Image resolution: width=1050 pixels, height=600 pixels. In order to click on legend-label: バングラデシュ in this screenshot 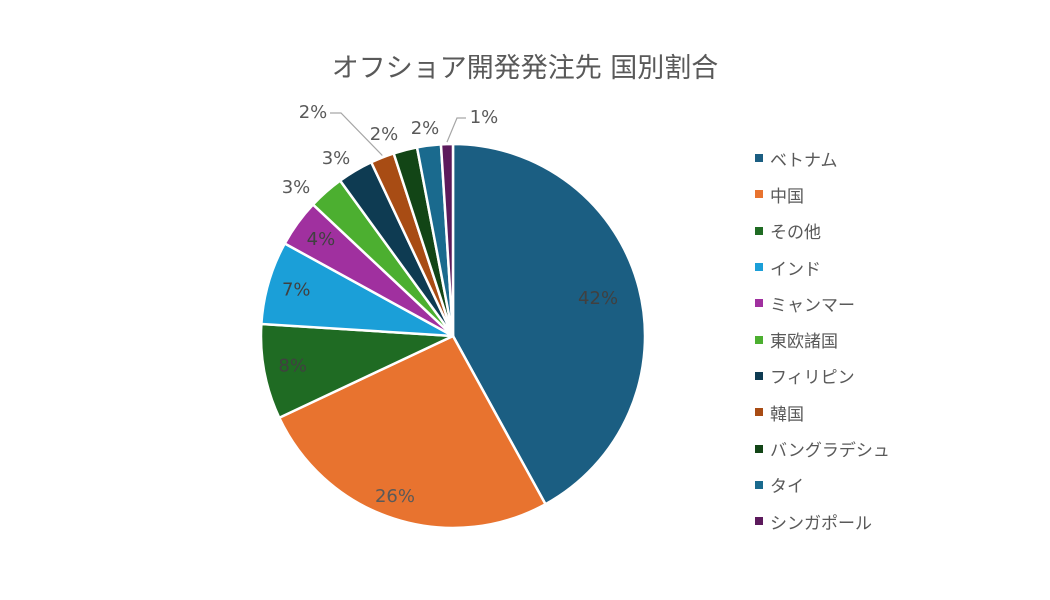, I will do `click(830, 451)`.